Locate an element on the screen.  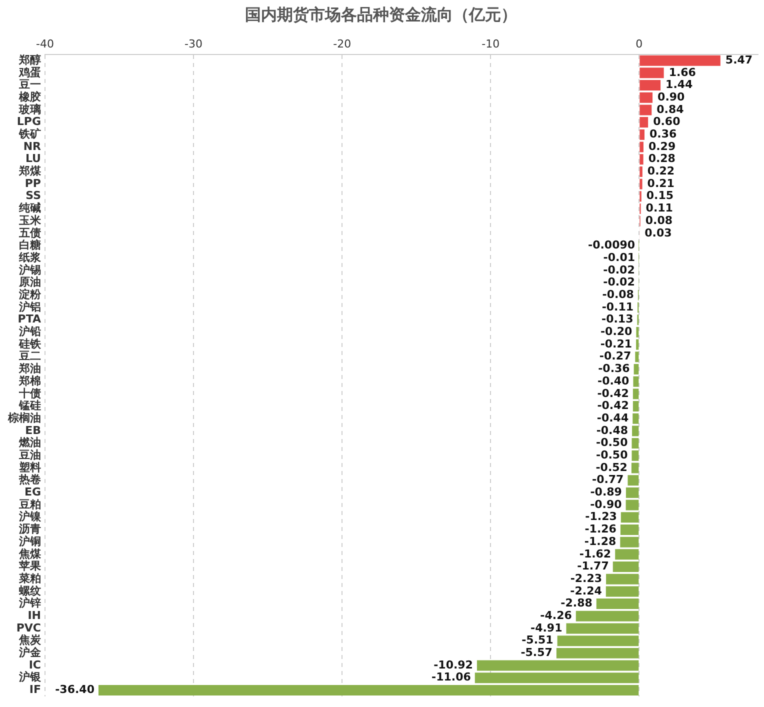
data-label: -0.89 is located at coordinates (606, 492).